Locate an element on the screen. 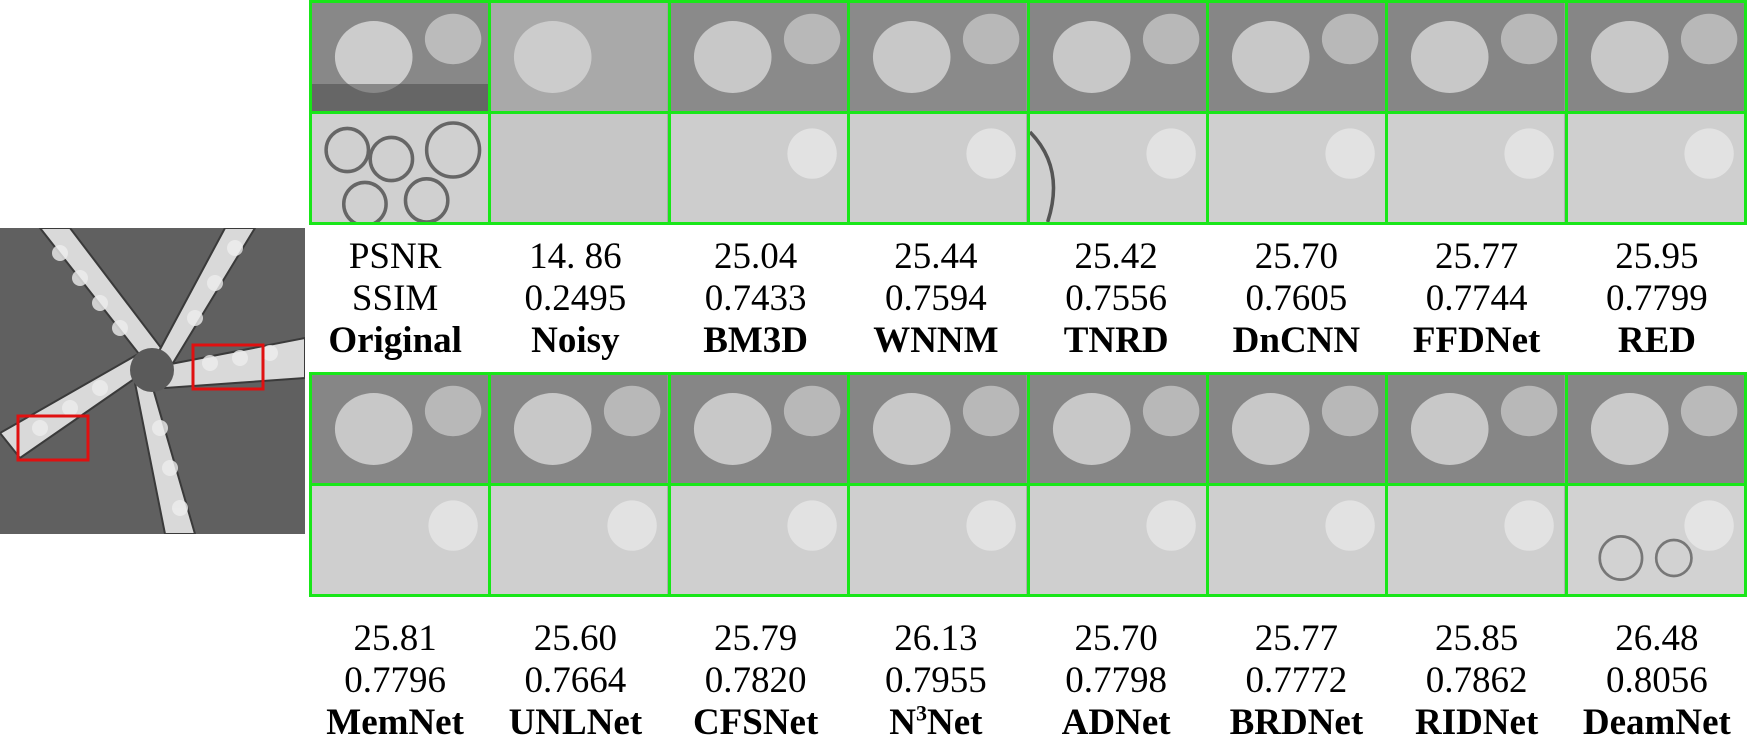  method-label: 25.42 0.7556 TNRD is located at coordinates (1116, 299).